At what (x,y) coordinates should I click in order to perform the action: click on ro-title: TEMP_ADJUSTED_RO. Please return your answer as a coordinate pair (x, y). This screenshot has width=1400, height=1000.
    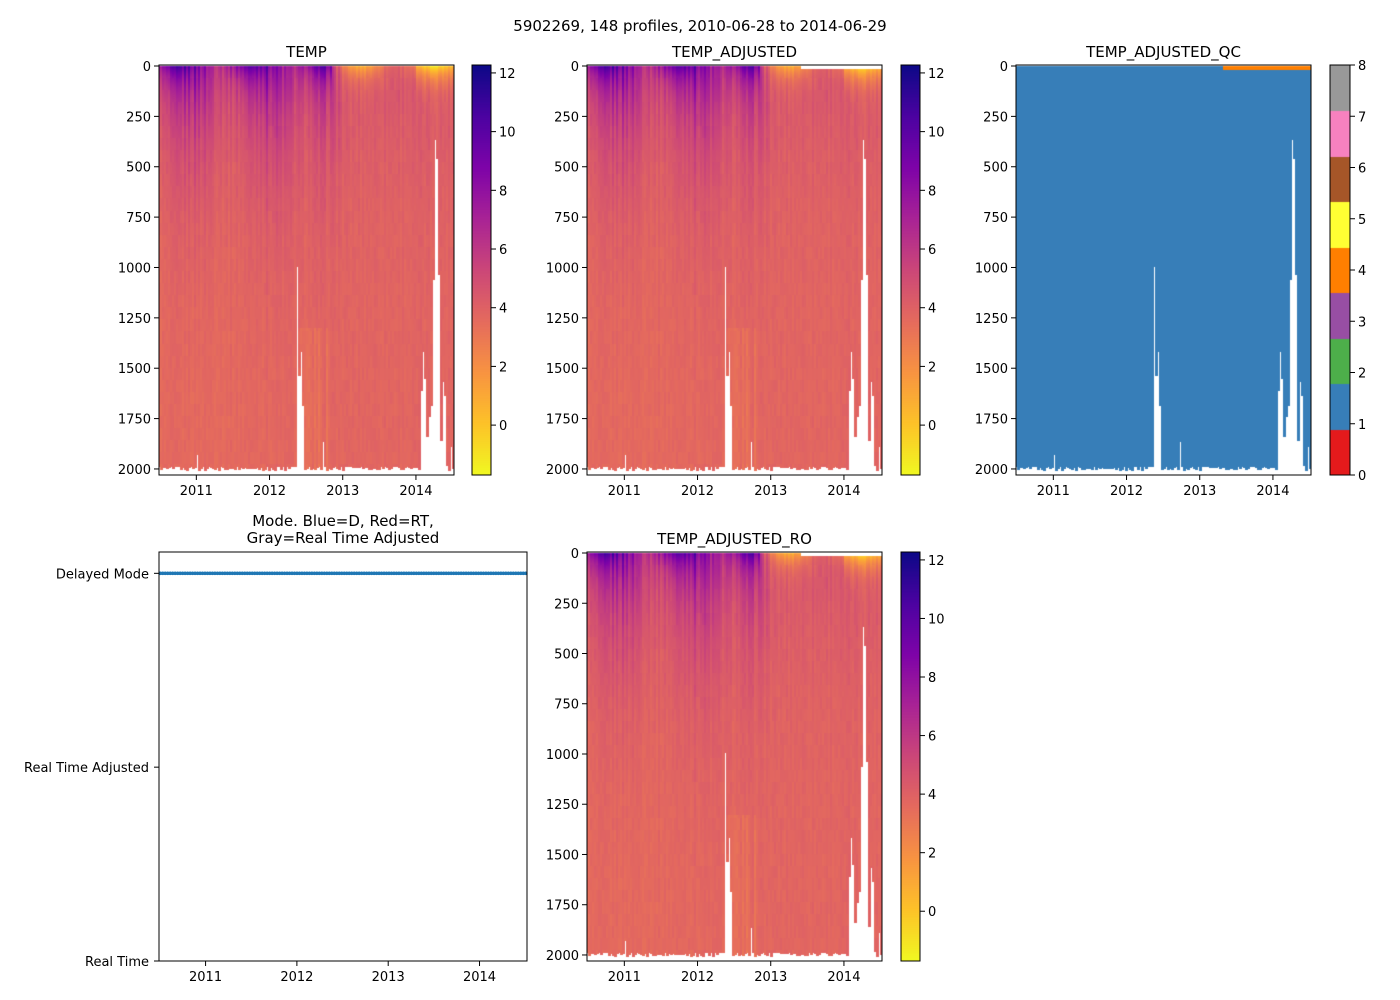
    Looking at the image, I should click on (734, 539).